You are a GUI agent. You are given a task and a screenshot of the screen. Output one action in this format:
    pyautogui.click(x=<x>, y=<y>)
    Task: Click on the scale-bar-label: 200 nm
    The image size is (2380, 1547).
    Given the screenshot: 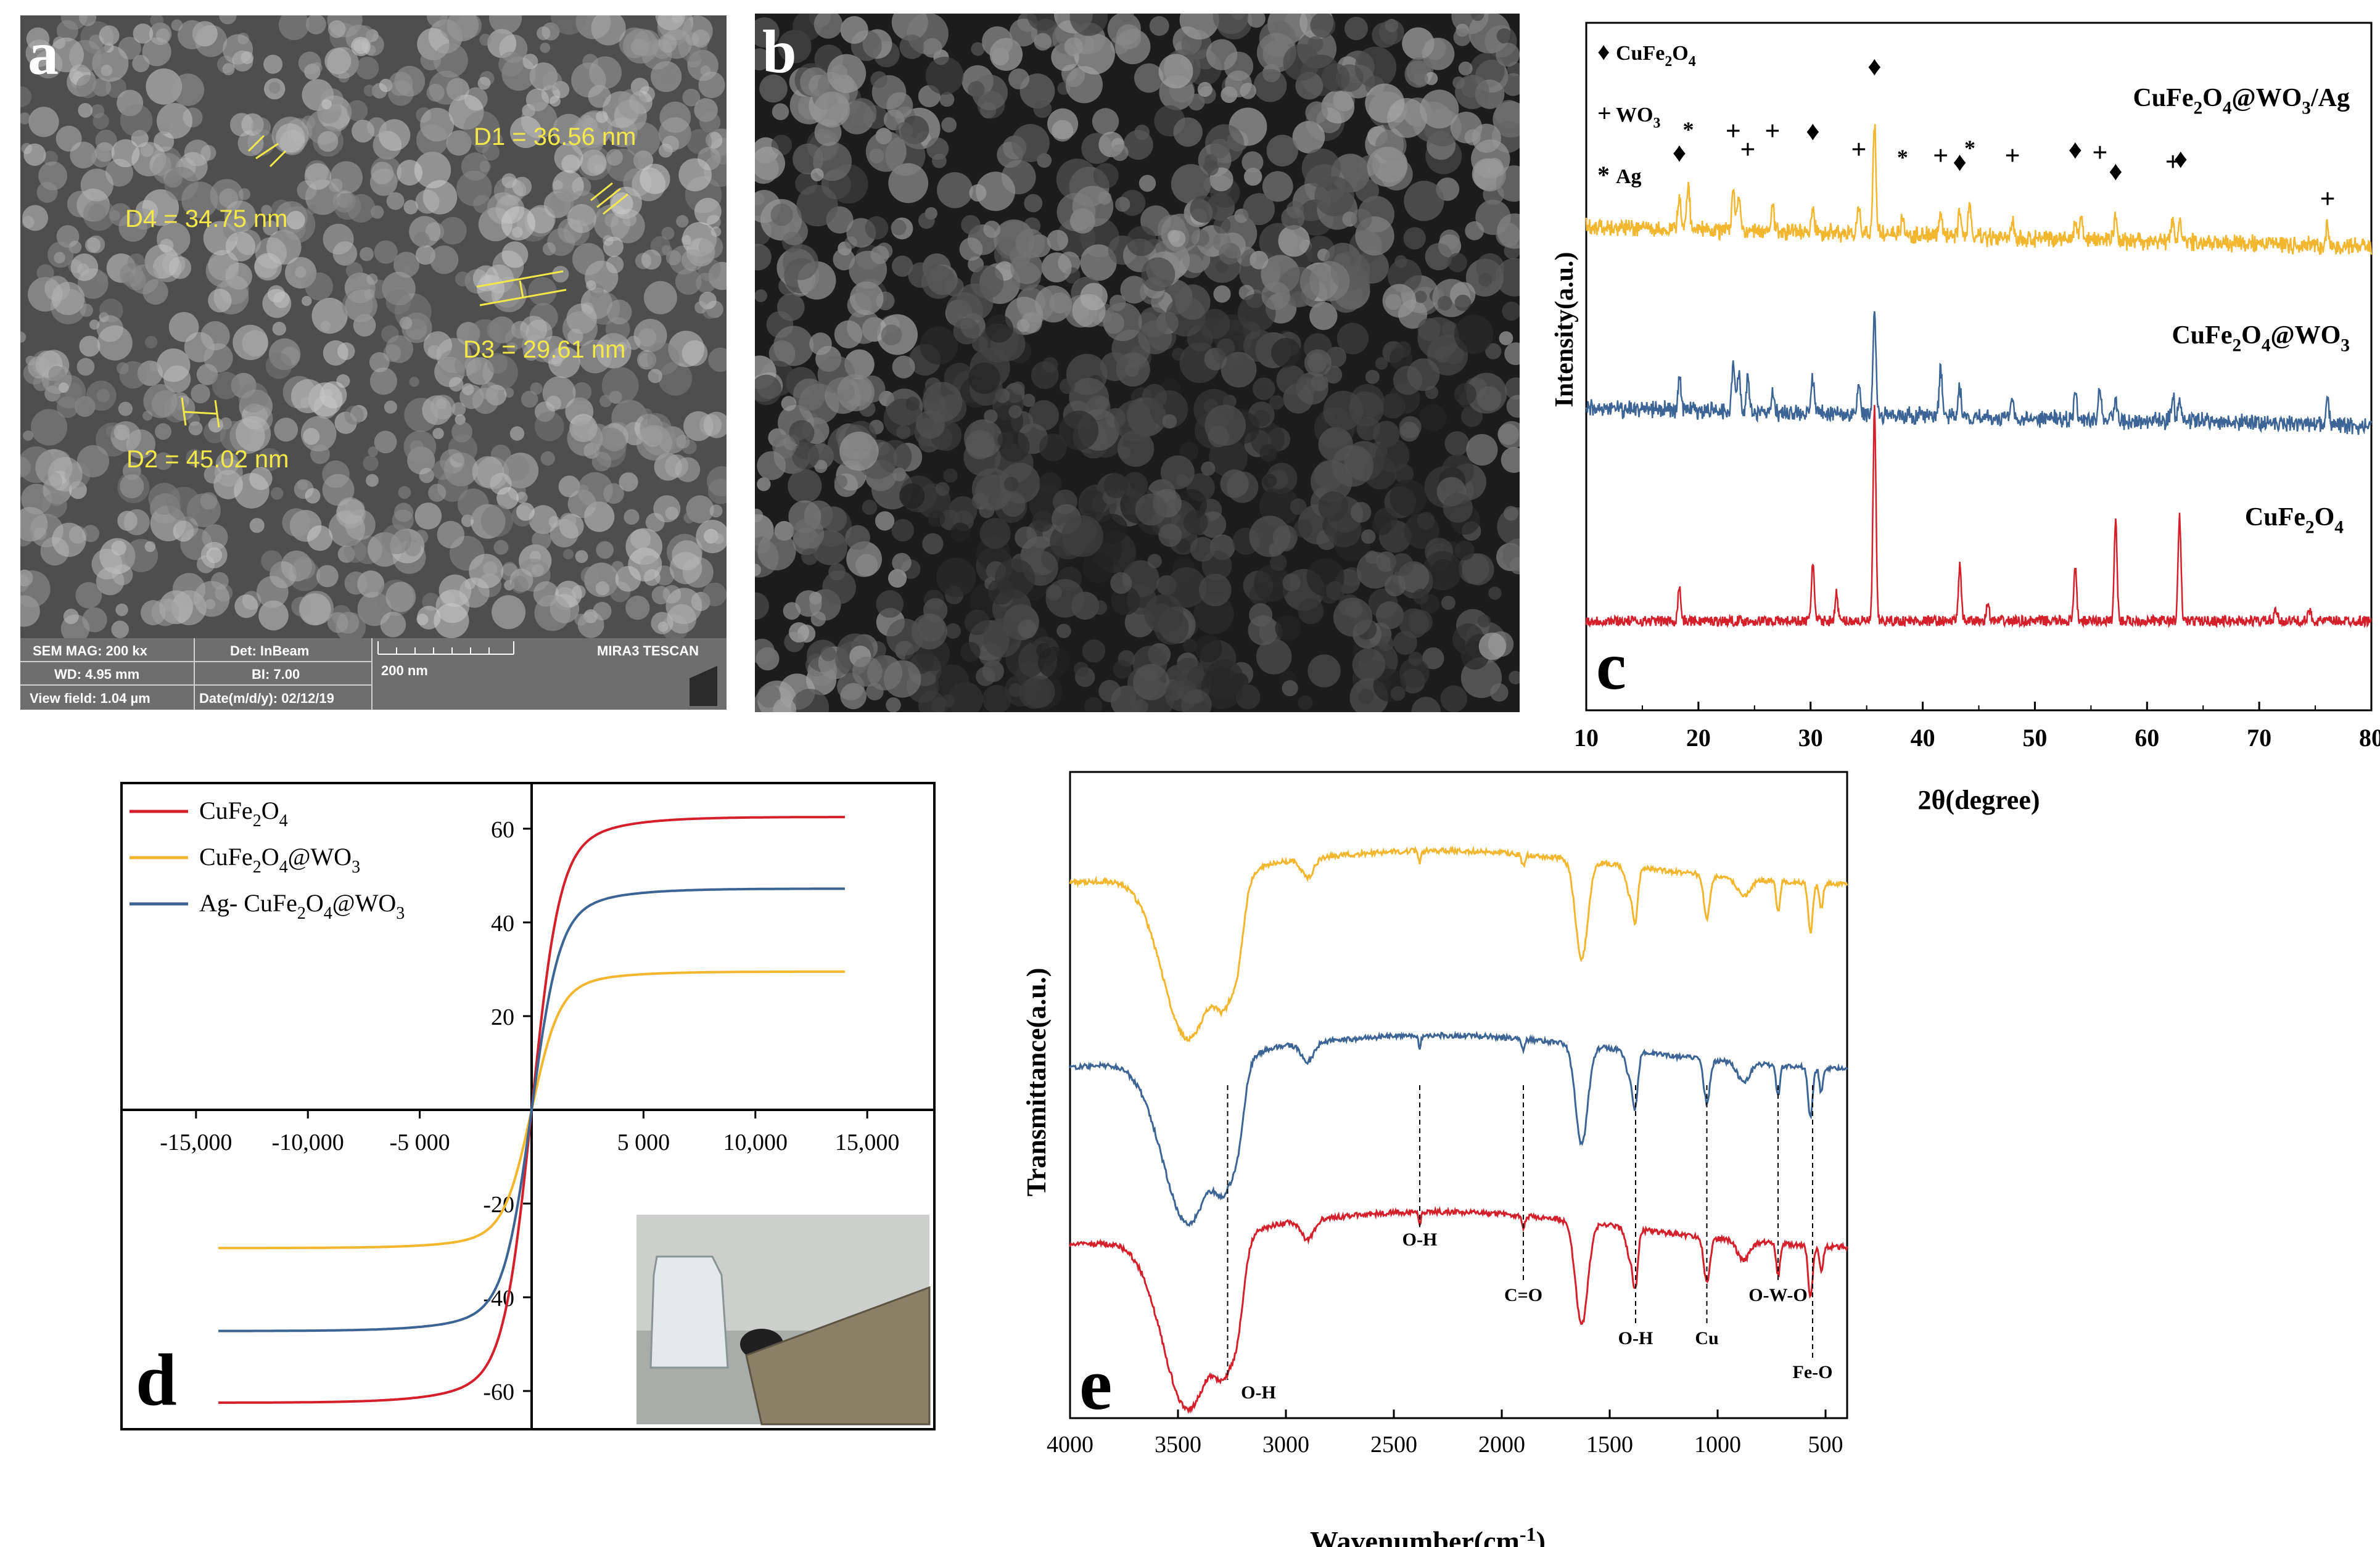 What is the action you would take?
    pyautogui.click(x=404, y=670)
    